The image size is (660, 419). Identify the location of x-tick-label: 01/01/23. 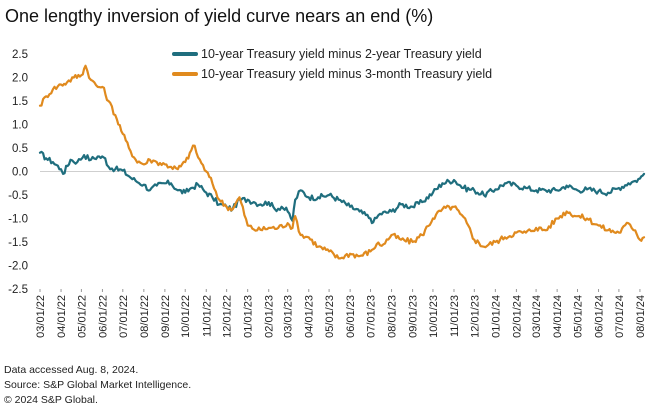
(249, 316).